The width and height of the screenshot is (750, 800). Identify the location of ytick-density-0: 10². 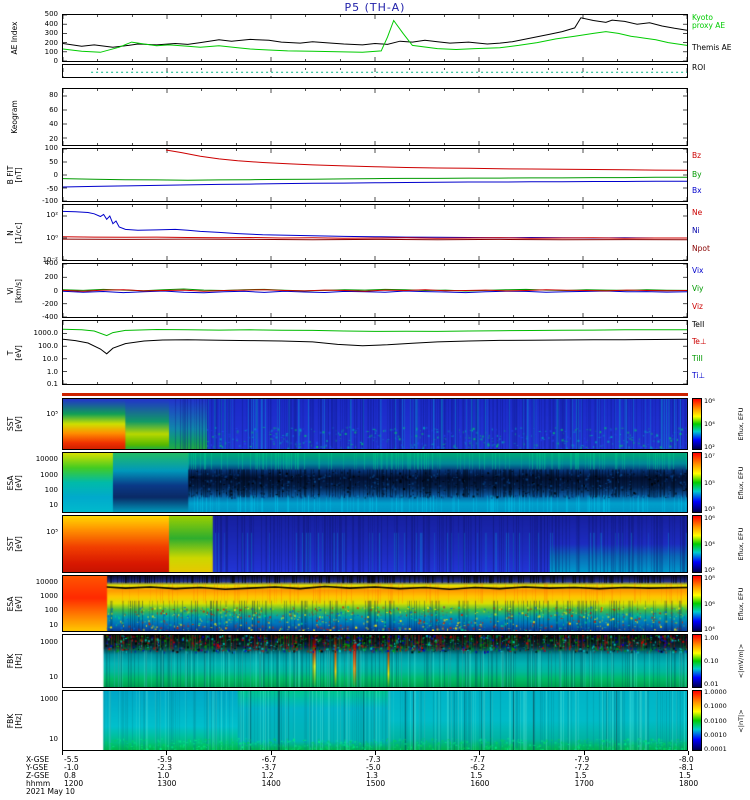
(52, 215).